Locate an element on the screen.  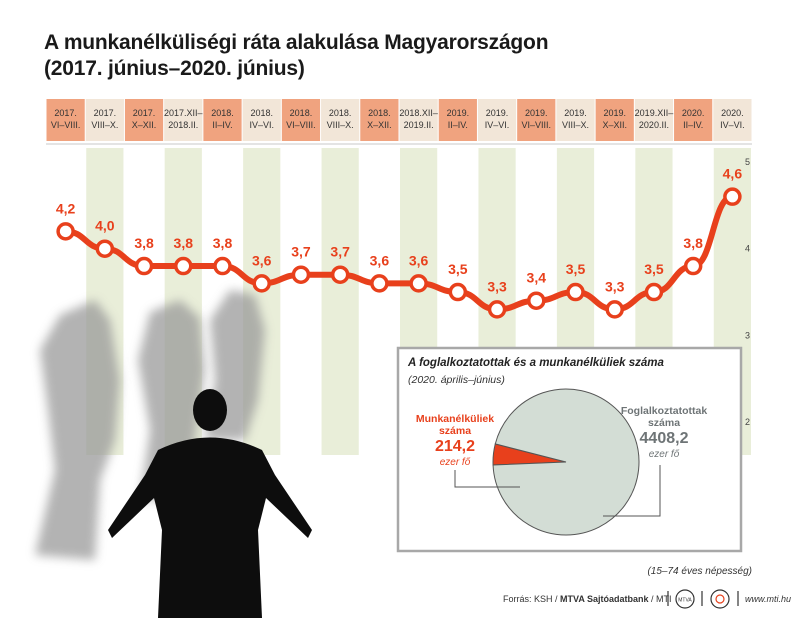
data-label: 4,6 is located at coordinates (733, 174).